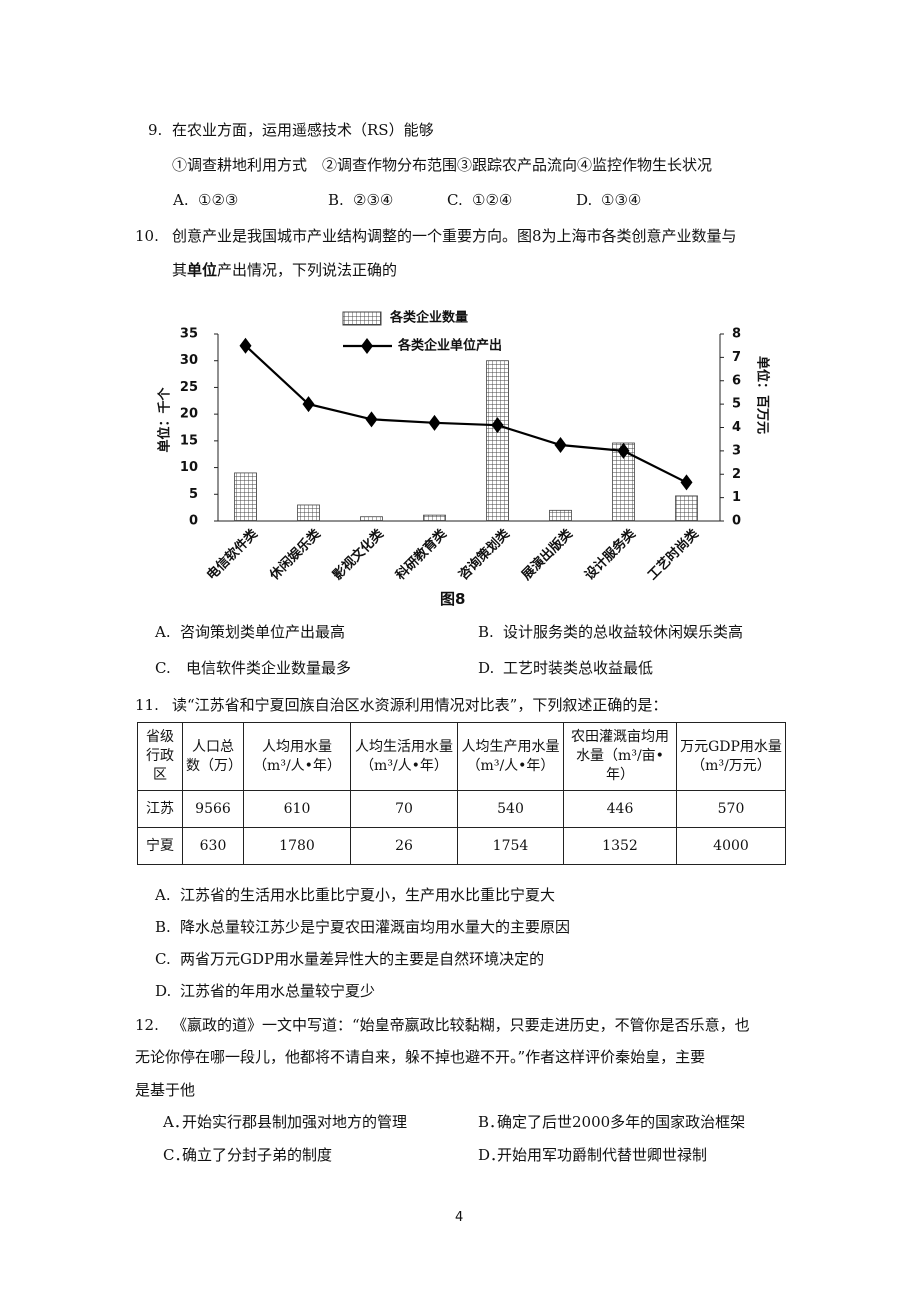 The height and width of the screenshot is (1302, 920). What do you see at coordinates (295, 554) in the screenshot?
I see `x-tick-label: 休闲娱乐类` at bounding box center [295, 554].